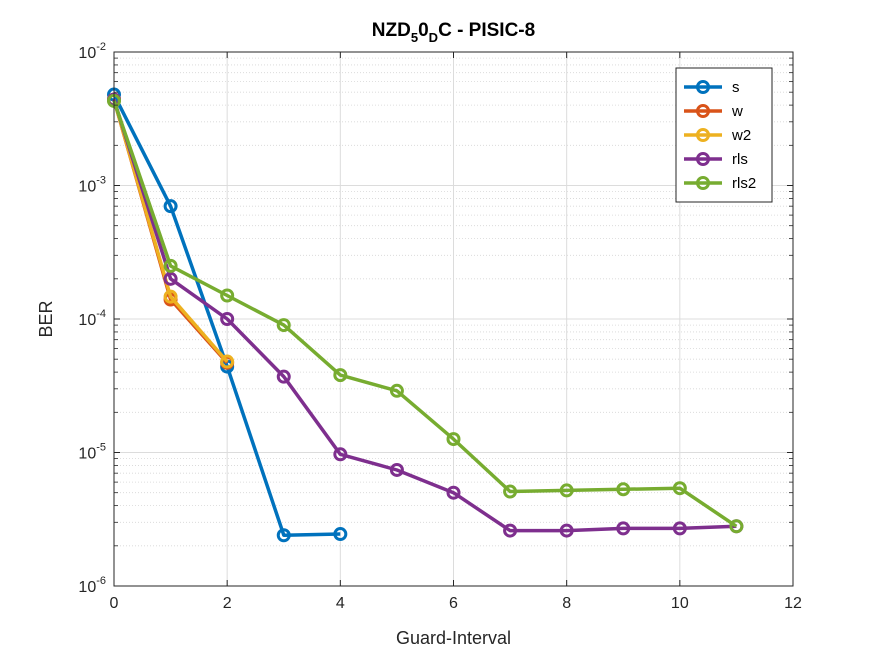 This screenshot has width=875, height=656. What do you see at coordinates (717, 135) in the screenshot?
I see `legend-item-w2: w2` at bounding box center [717, 135].